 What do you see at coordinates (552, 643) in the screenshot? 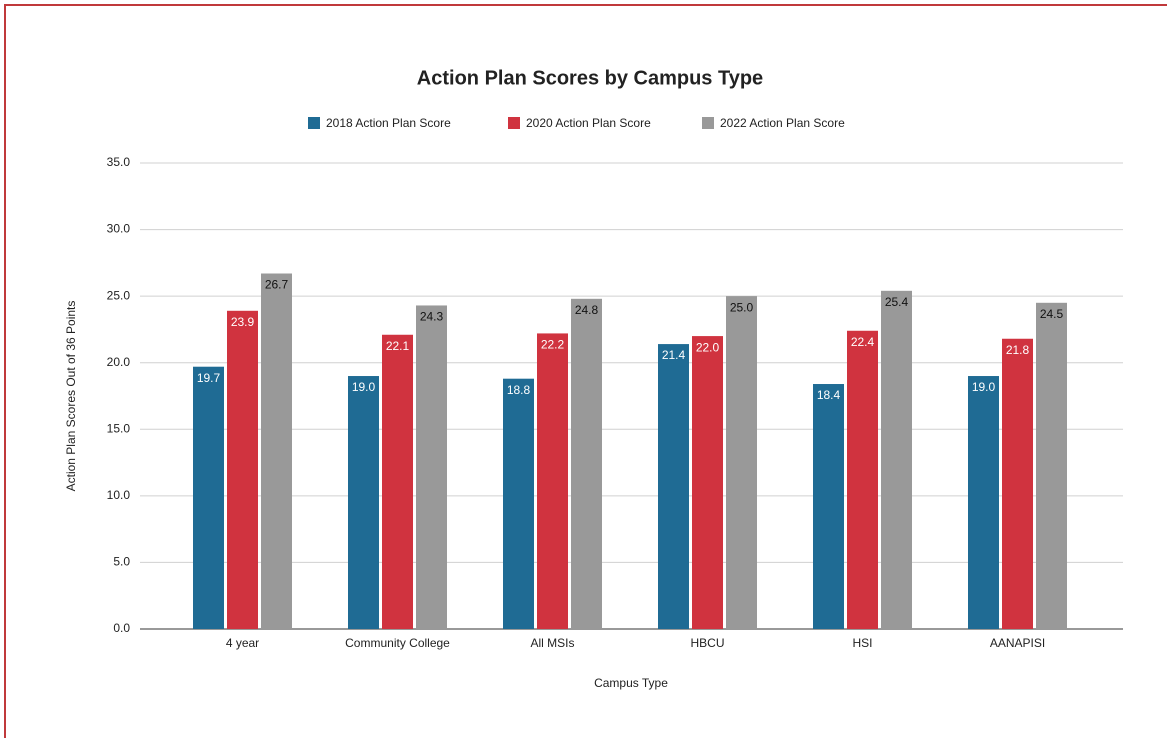
I see `x-tick-label: All MSIs` at bounding box center [552, 643].